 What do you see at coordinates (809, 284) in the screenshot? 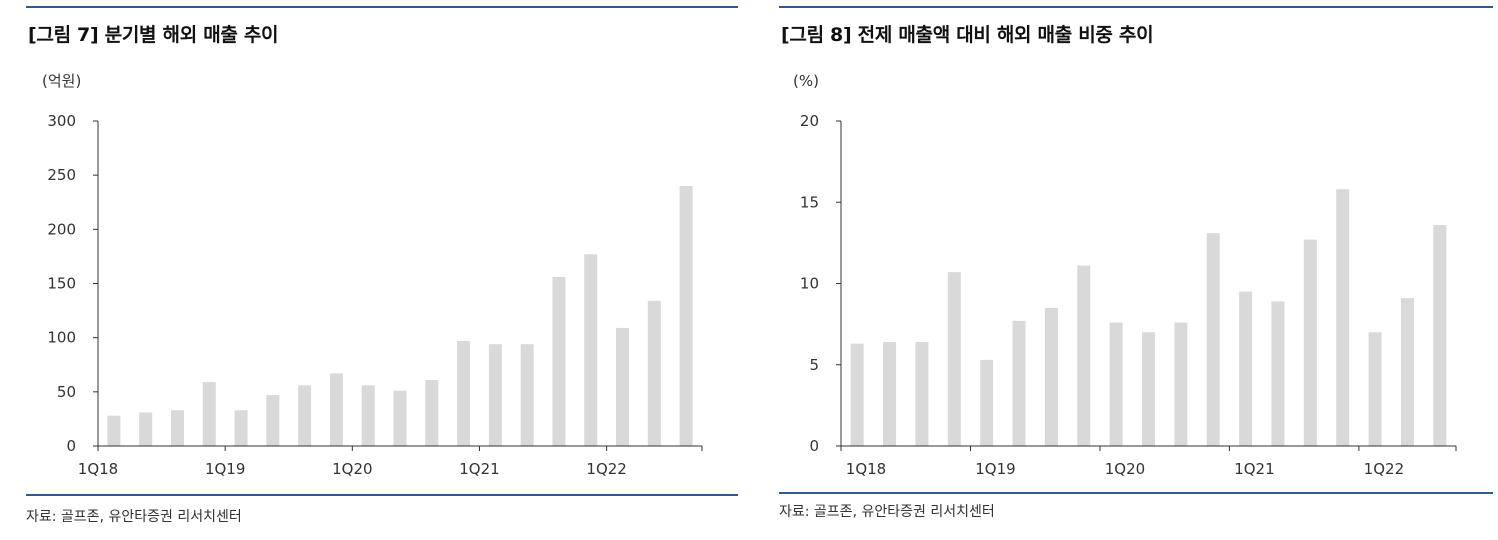
I see `y-tick-label: 10` at bounding box center [809, 284].